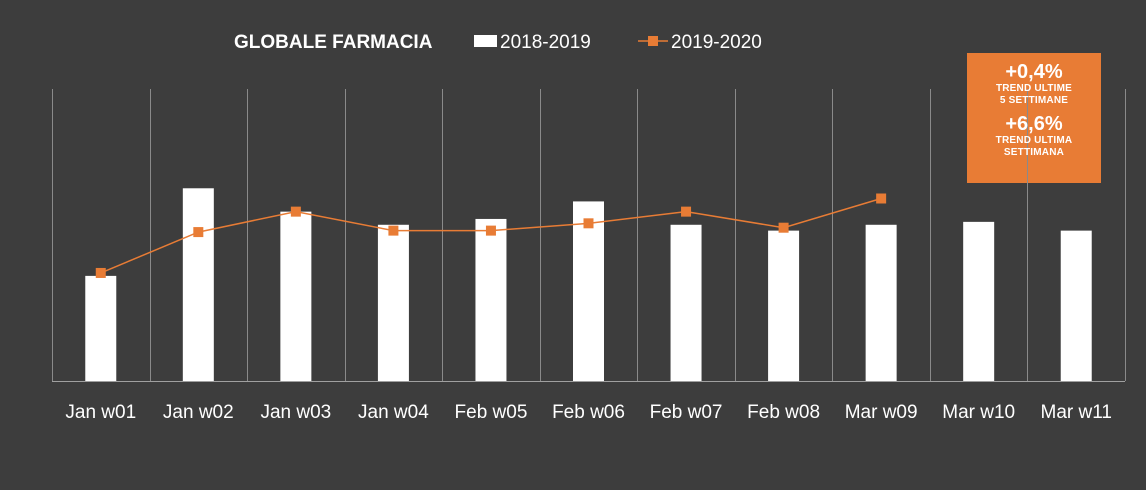 This screenshot has width=1146, height=490. Describe the element at coordinates (686, 211) in the screenshot. I see `marker-2019-2020-feb-w07` at that location.